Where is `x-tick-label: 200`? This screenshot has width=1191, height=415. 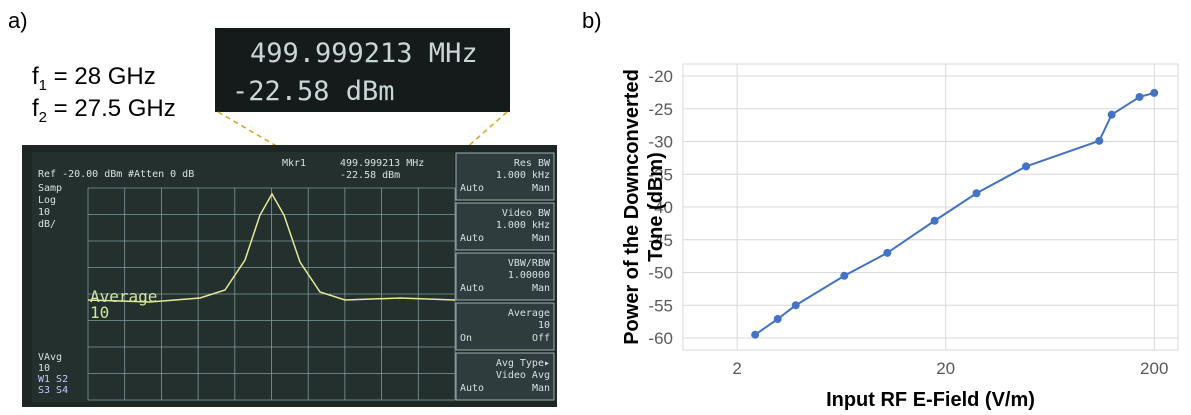
x-tick-label: 200 is located at coordinates (1154, 368).